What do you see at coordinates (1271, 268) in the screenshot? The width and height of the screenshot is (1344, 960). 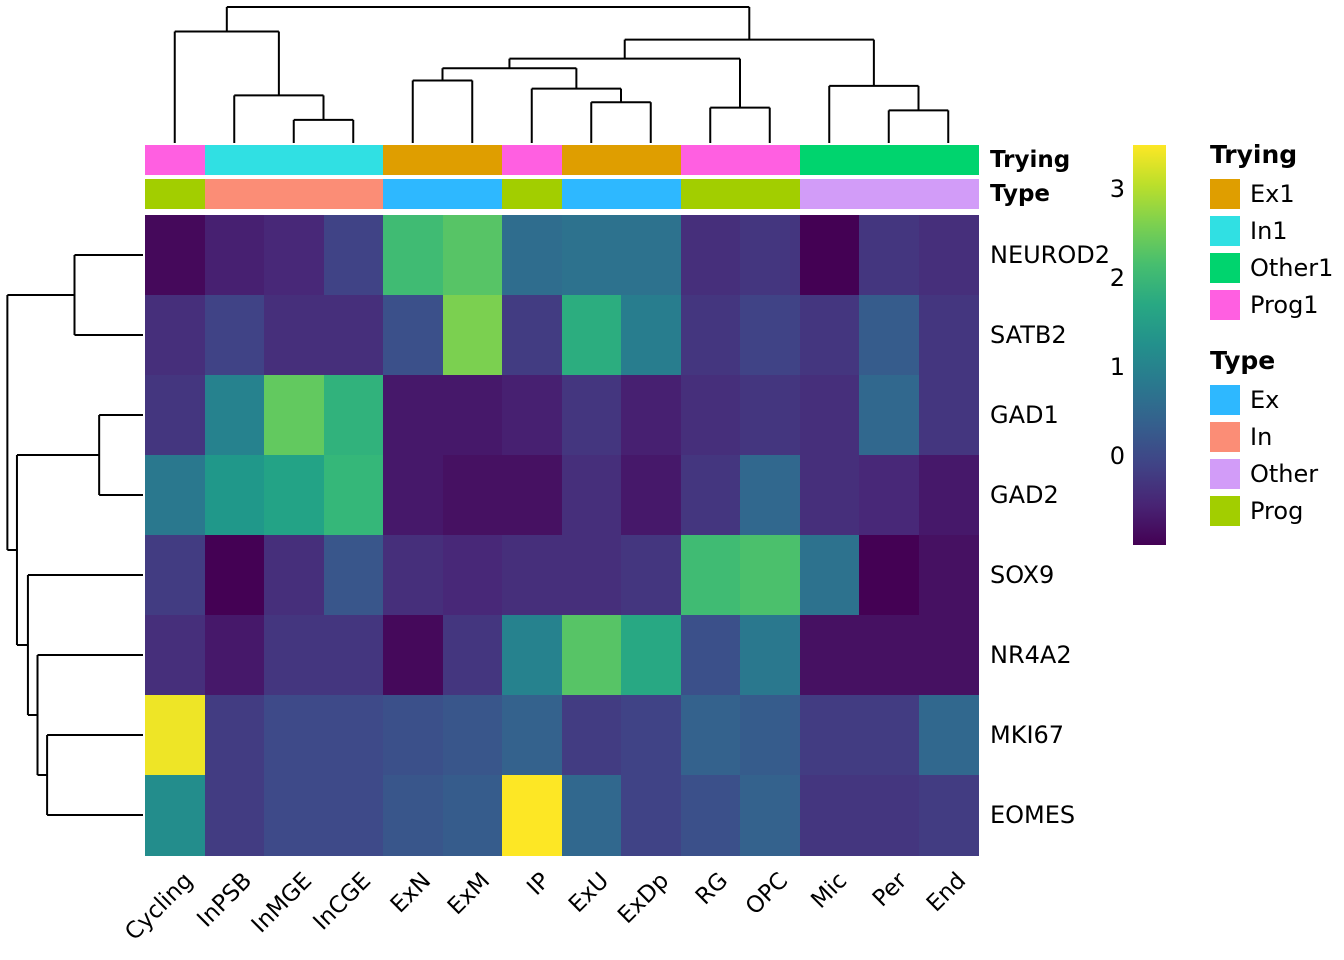 I see `legend-entry-Other1: Other1` at bounding box center [1271, 268].